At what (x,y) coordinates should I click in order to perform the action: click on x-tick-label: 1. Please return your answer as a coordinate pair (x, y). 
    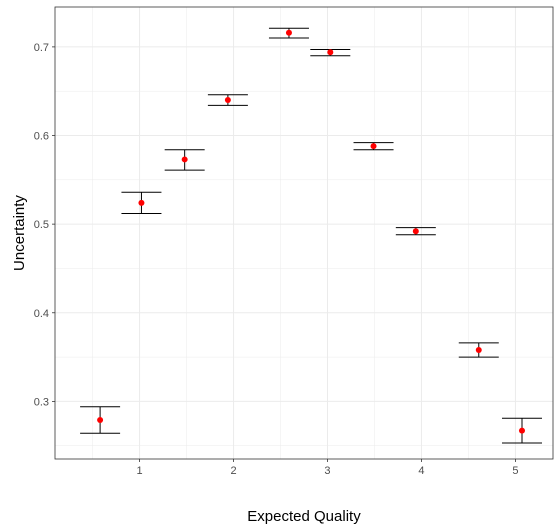
    Looking at the image, I should click on (140, 471).